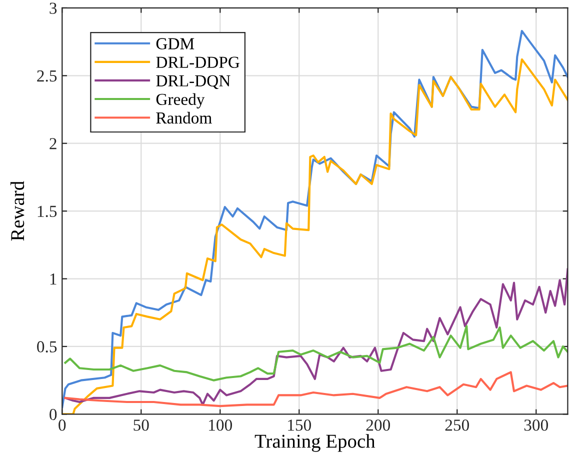 This screenshot has height=468, width=570. What do you see at coordinates (141, 425) in the screenshot?
I see `x-tick-label: 50` at bounding box center [141, 425].